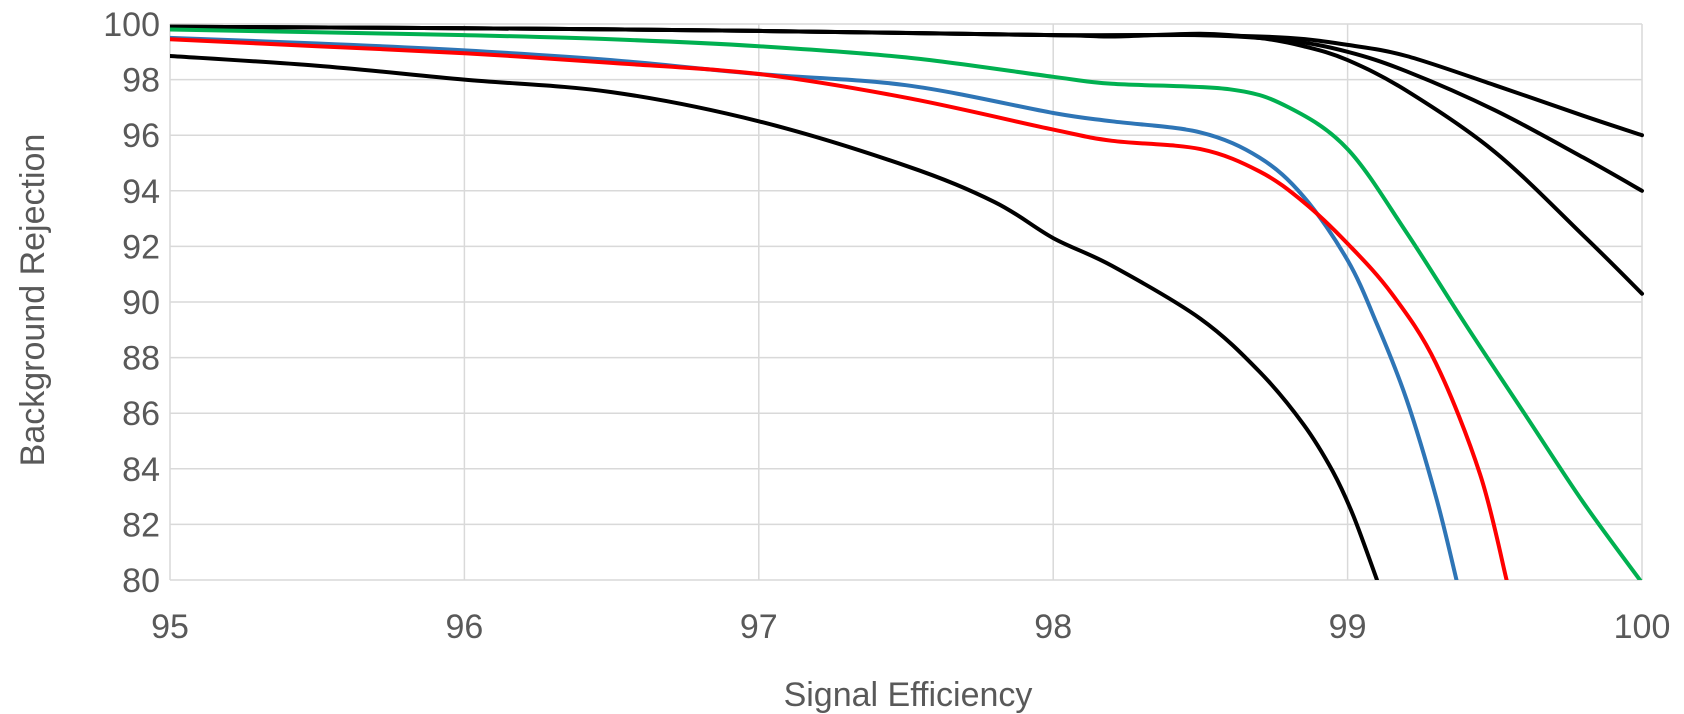  Describe the element at coordinates (33, 300) in the screenshot. I see `y-axis-title: Background Rejection` at that location.